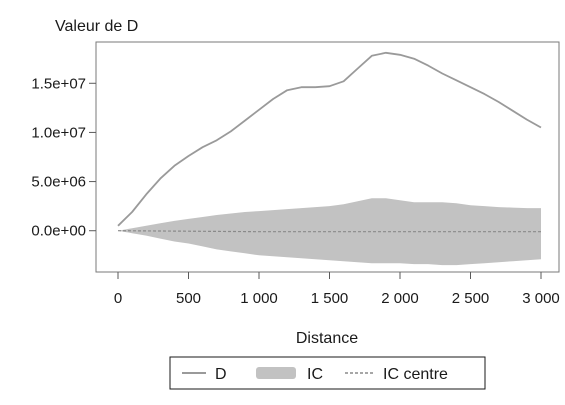  Describe the element at coordinates (188, 298) in the screenshot. I see `x-tick-label: 500` at that location.